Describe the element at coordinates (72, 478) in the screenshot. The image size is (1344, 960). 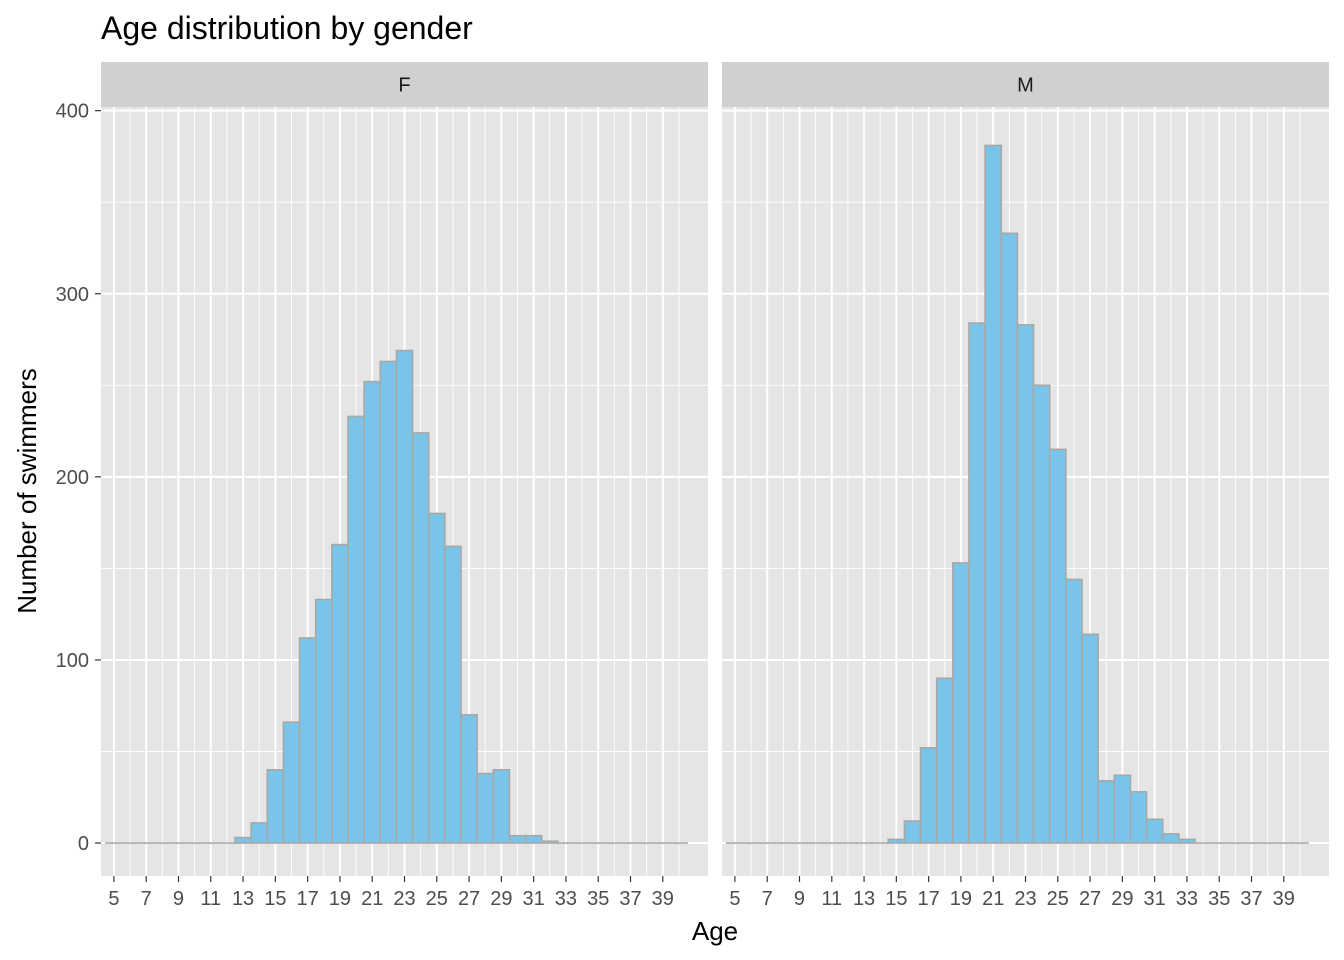
I see `y-tick-label: 200` at that location.